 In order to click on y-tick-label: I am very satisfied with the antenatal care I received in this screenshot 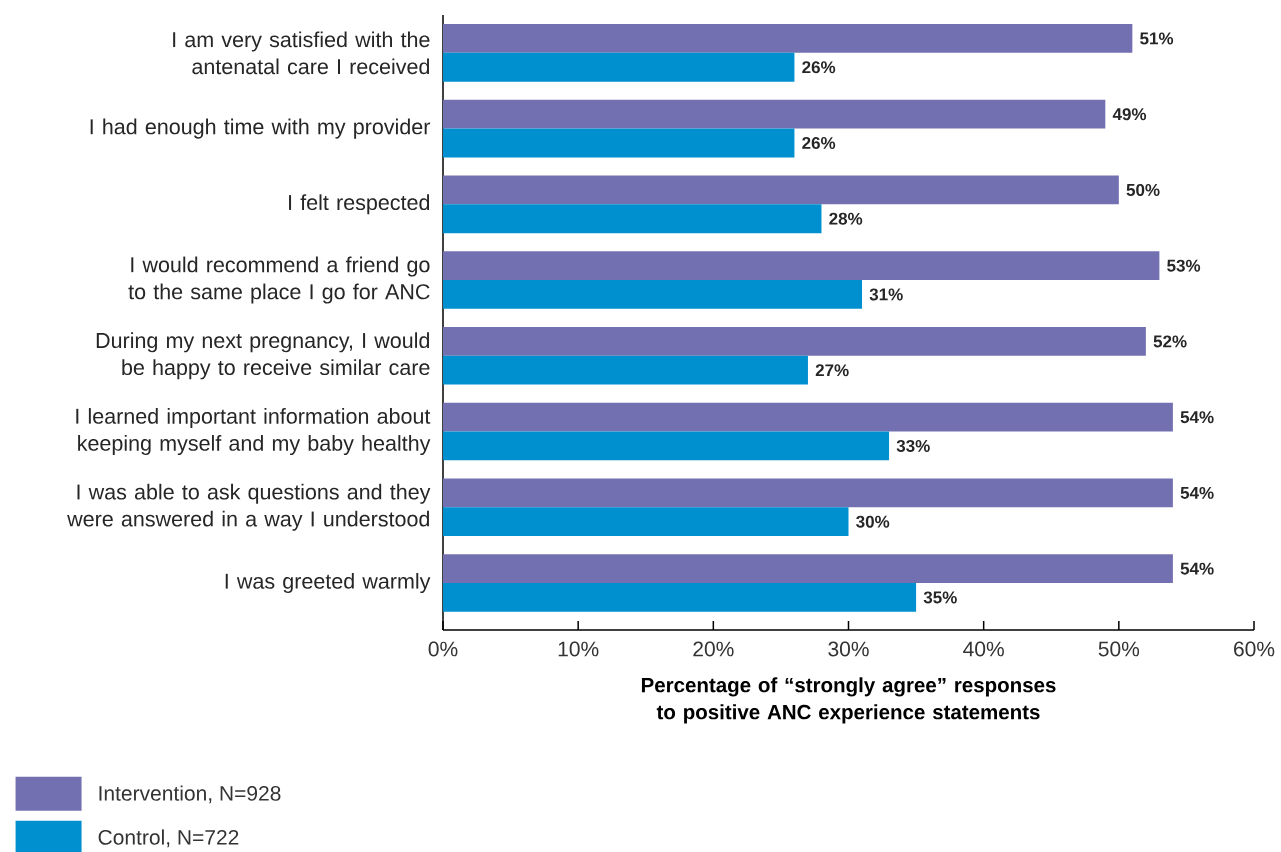, I will do `click(301, 53)`.